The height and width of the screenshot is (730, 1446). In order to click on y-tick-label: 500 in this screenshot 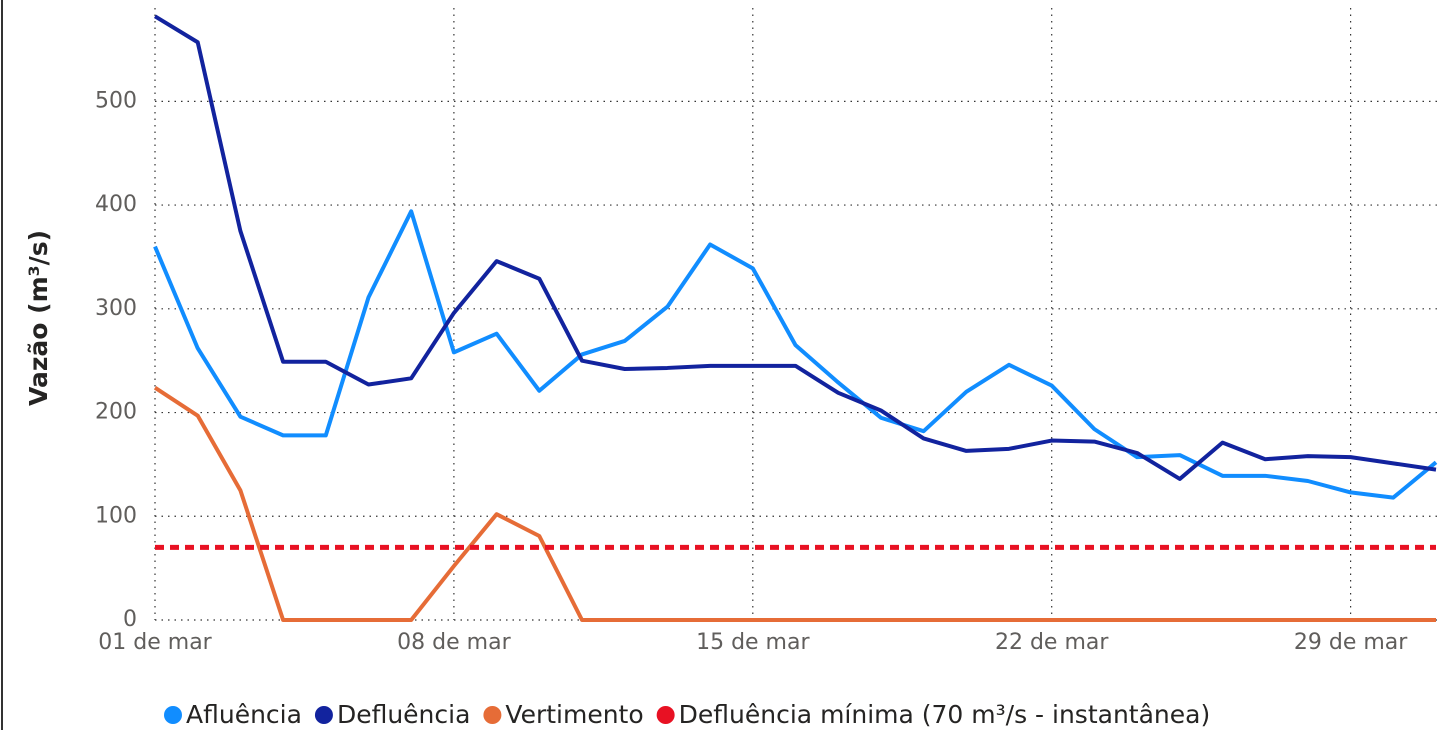, I will do `click(116, 100)`.